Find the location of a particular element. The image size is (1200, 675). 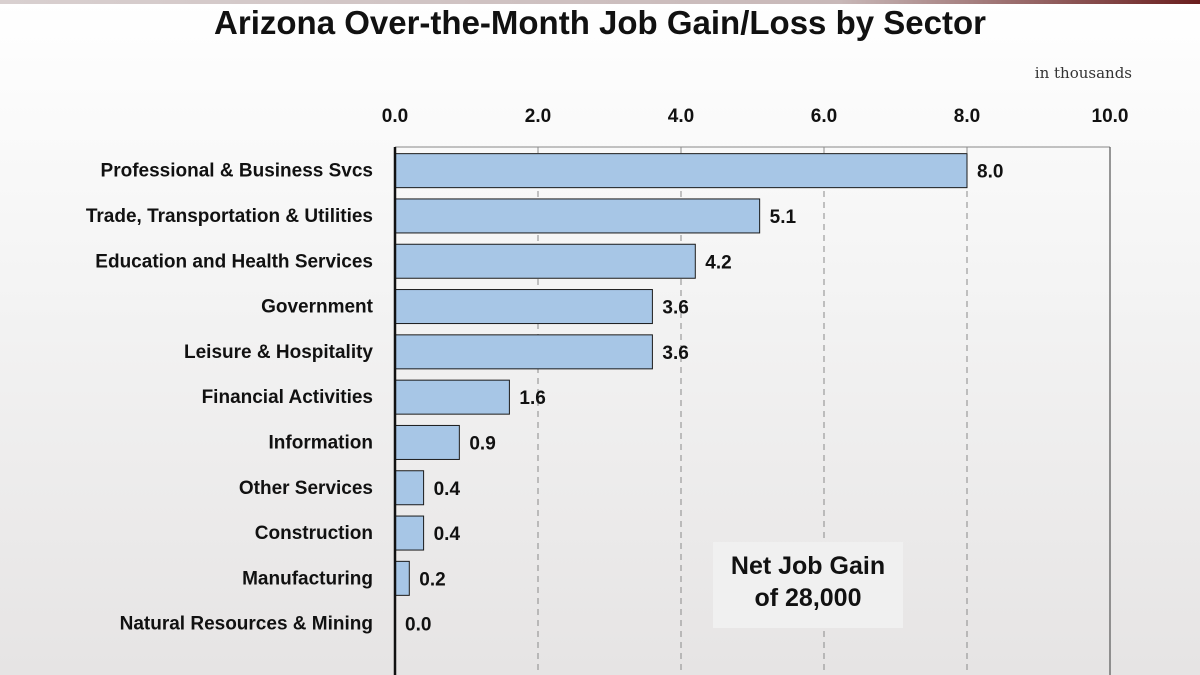

data-label: 0.2 is located at coordinates (432, 579).